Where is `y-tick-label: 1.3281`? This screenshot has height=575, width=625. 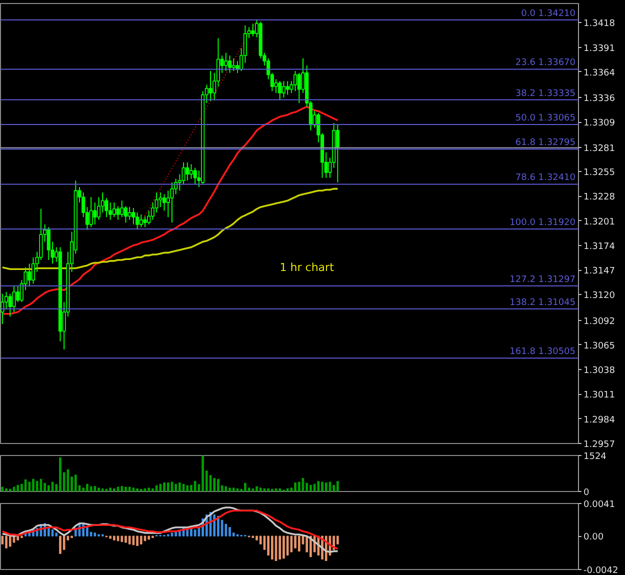
y-tick-label: 1.3281 is located at coordinates (599, 149).